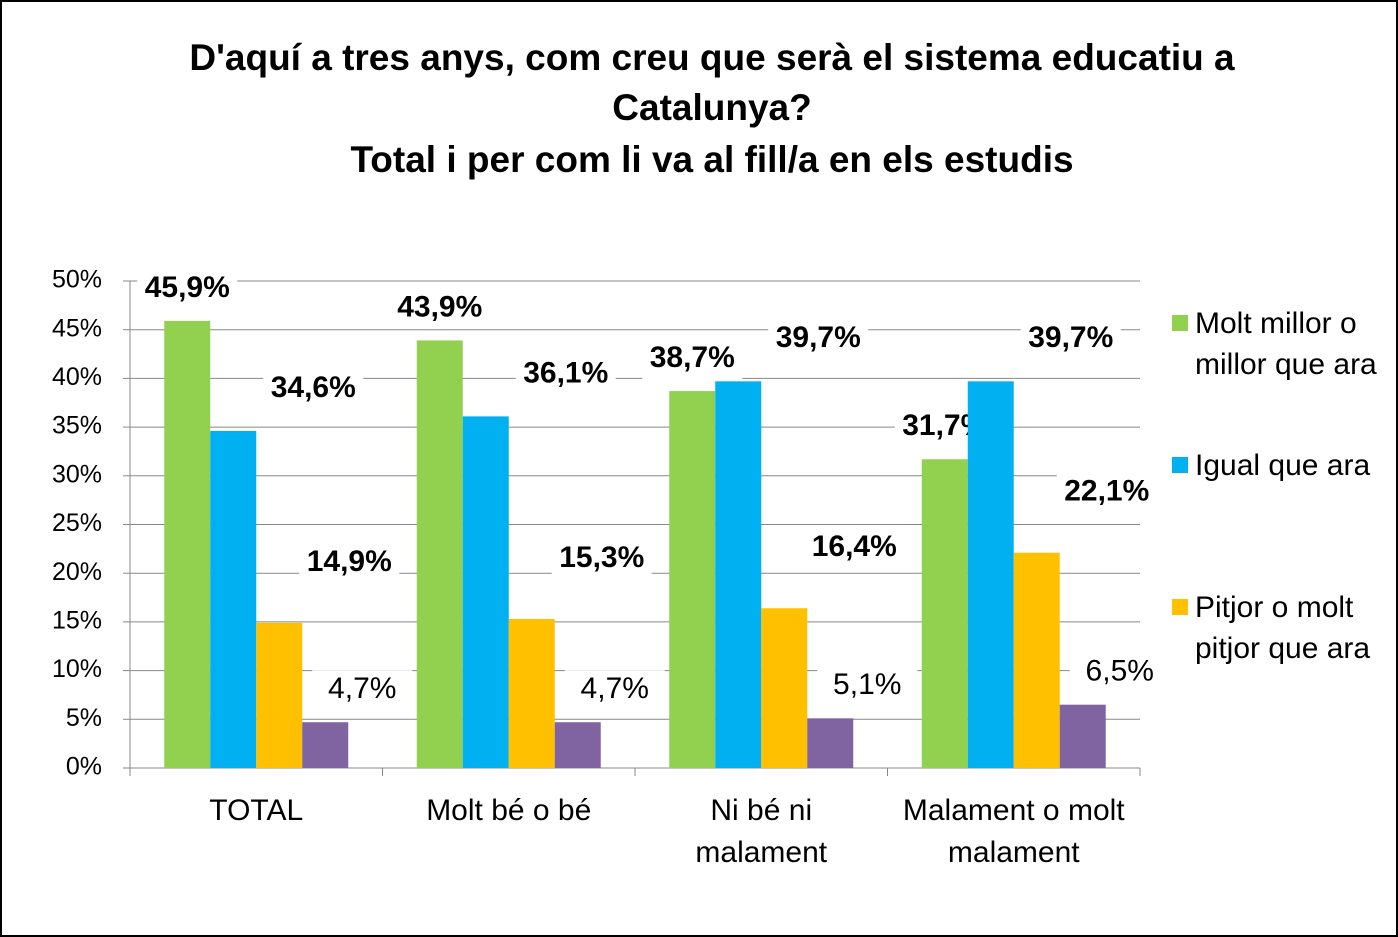  I want to click on y-tick-label: 20%, so click(77, 572).